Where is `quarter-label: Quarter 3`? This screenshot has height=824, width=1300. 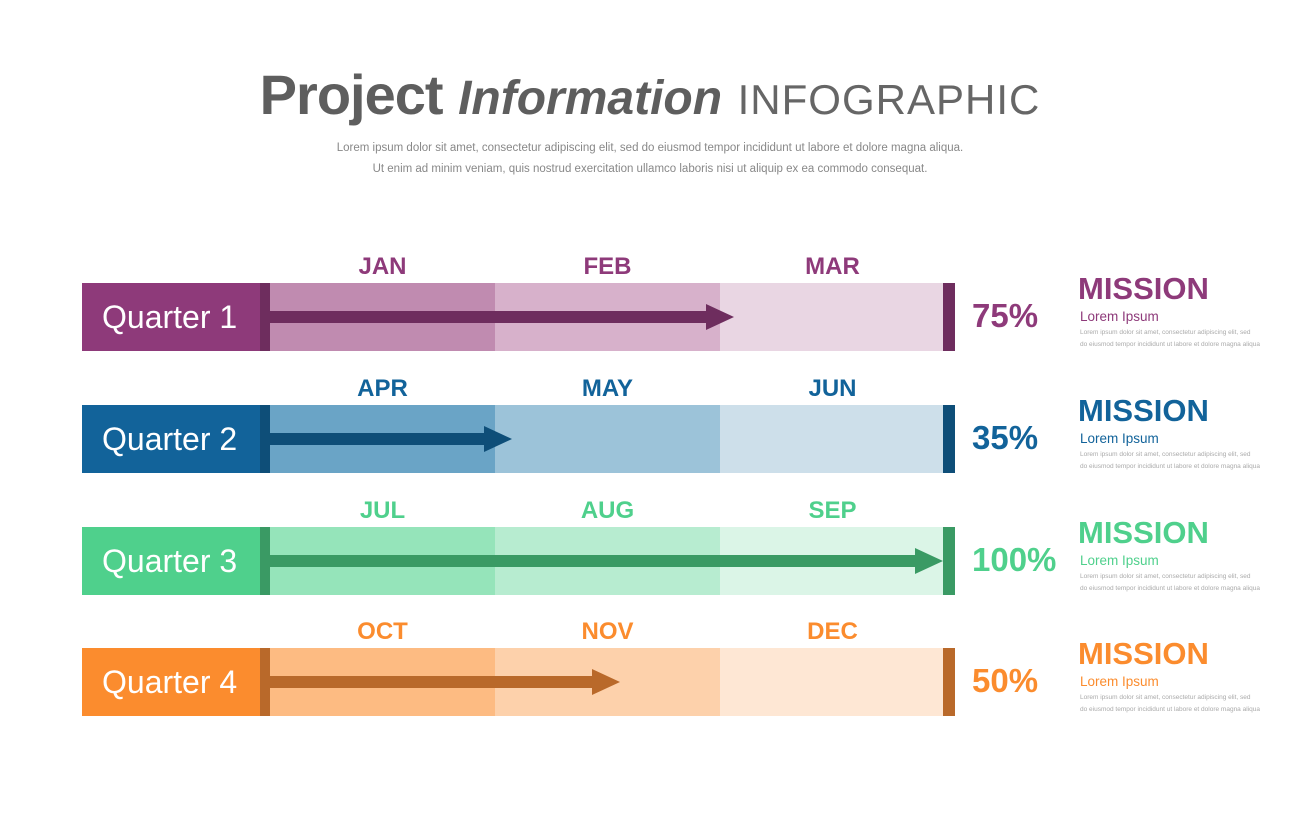
quarter-label: Quarter 3 is located at coordinates (171, 561).